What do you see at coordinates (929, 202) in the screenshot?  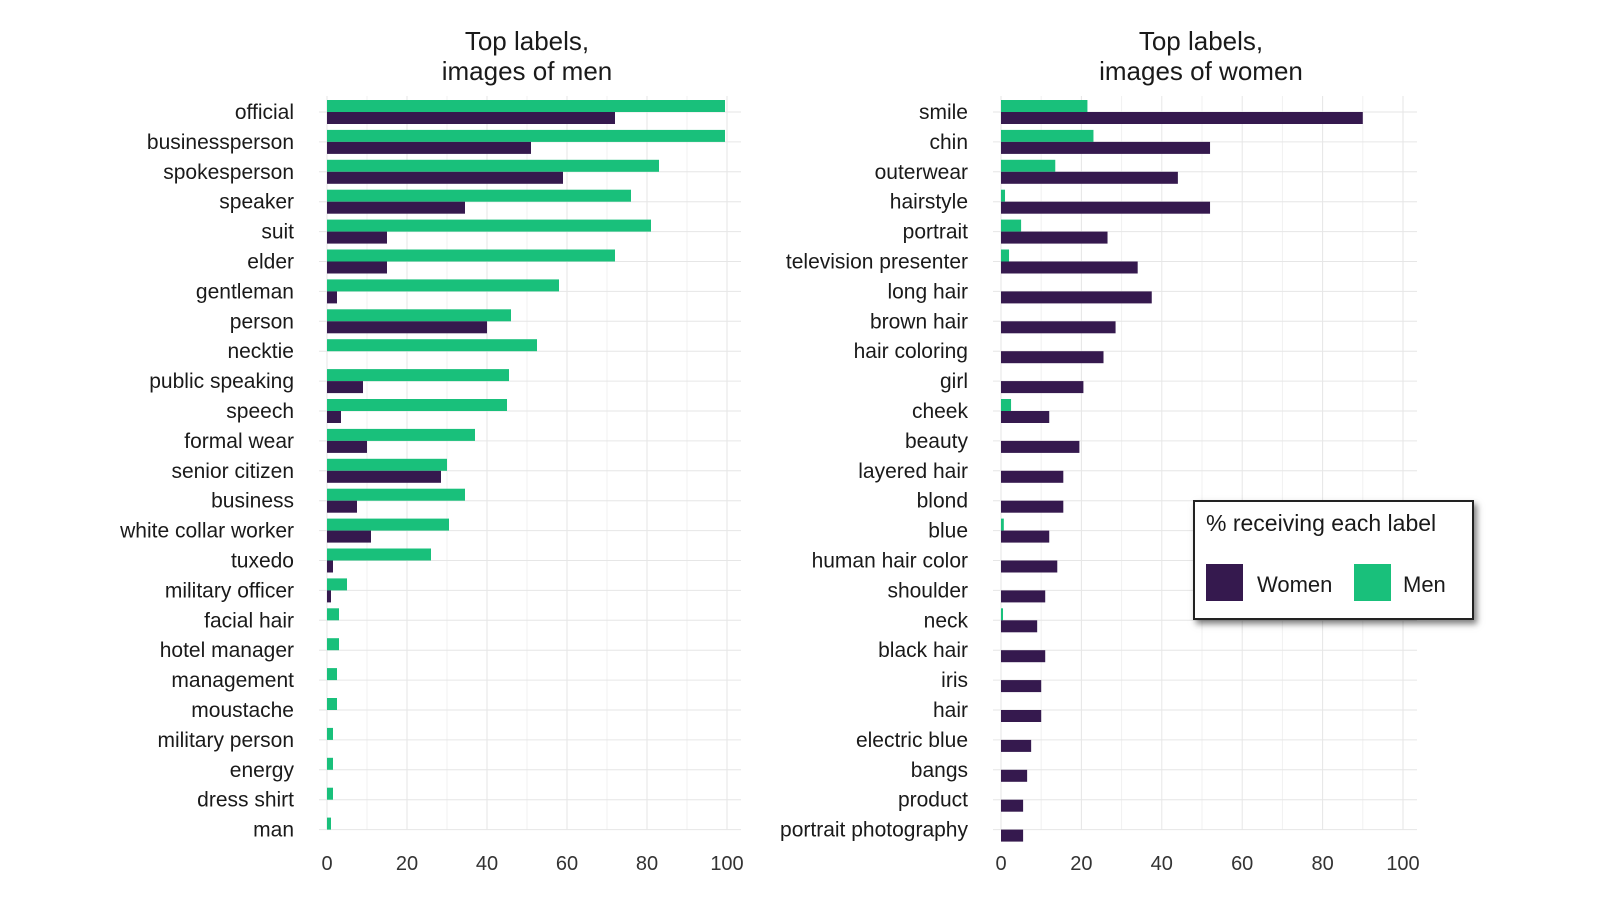 I see `category-label: hairstyle` at bounding box center [929, 202].